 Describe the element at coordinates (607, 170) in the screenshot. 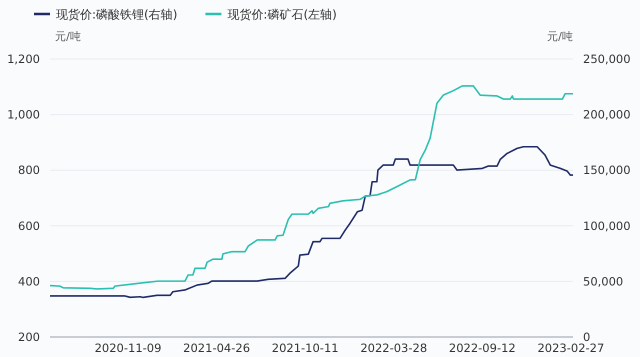

I see `y2-tick-label: 150,000` at that location.